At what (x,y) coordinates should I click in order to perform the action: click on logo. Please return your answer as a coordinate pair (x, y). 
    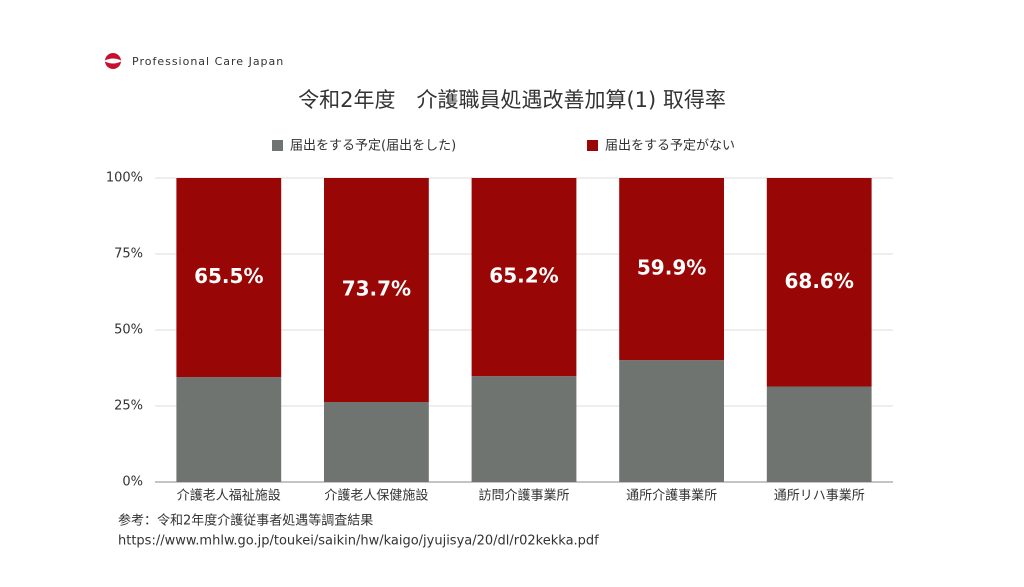
    Looking at the image, I should click on (113, 61).